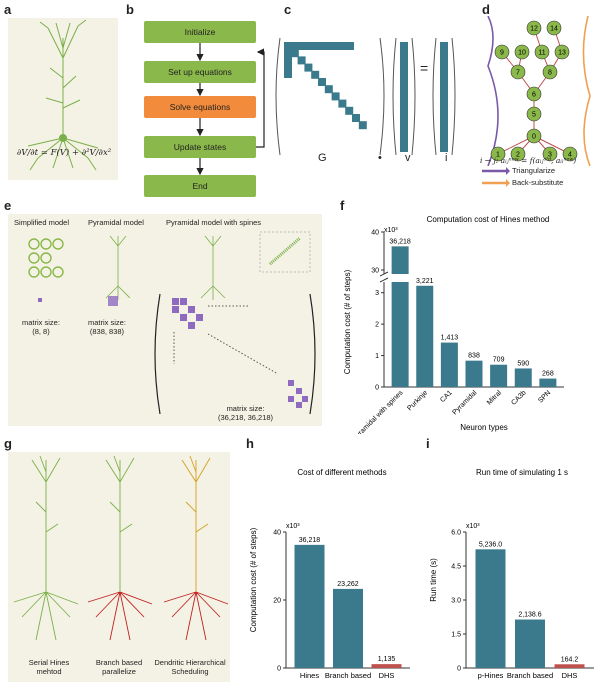 The width and height of the screenshot is (604, 685). What do you see at coordinates (279, 669) in the screenshot?
I see `chart-h-ytick-label: 0` at bounding box center [279, 669].